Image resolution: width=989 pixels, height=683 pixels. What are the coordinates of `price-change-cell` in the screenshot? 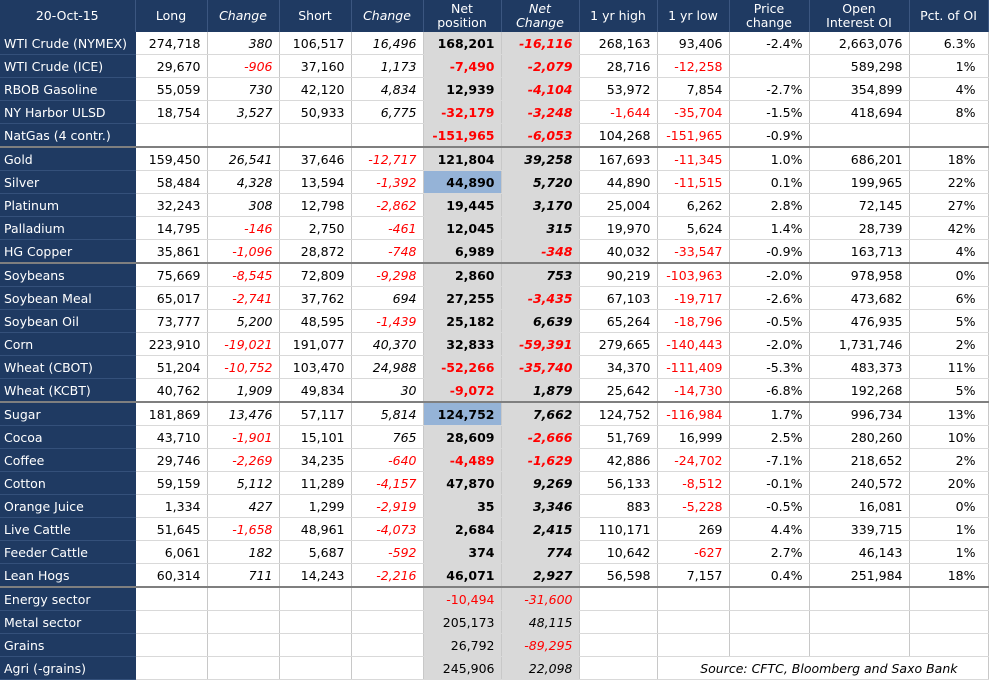 It's located at (769, 66).